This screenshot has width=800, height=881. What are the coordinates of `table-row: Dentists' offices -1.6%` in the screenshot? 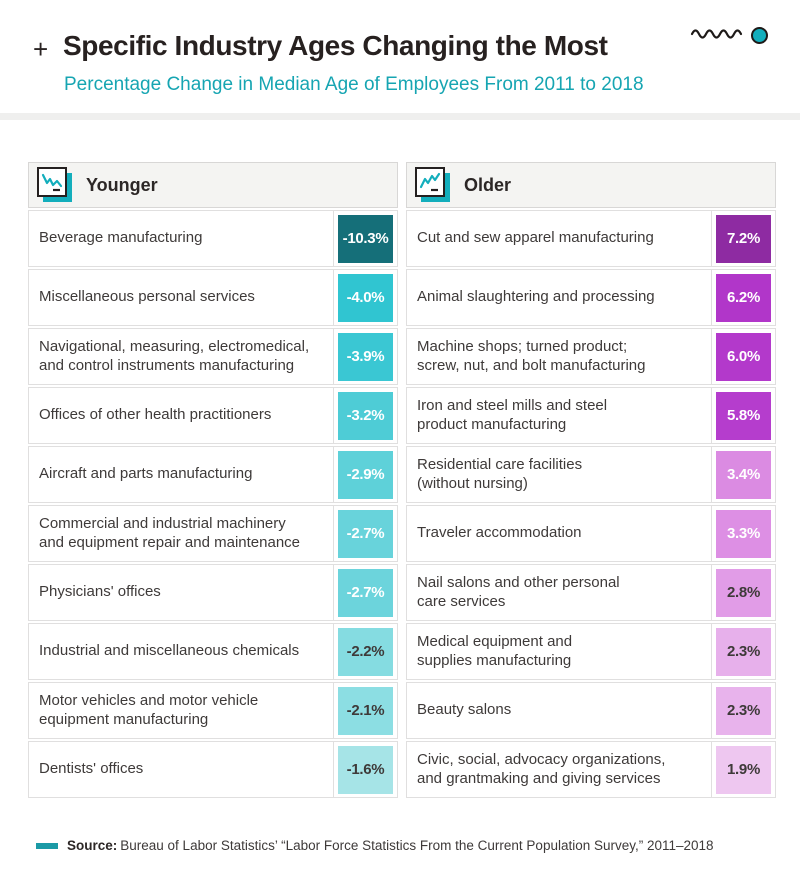 It's located at (213, 769).